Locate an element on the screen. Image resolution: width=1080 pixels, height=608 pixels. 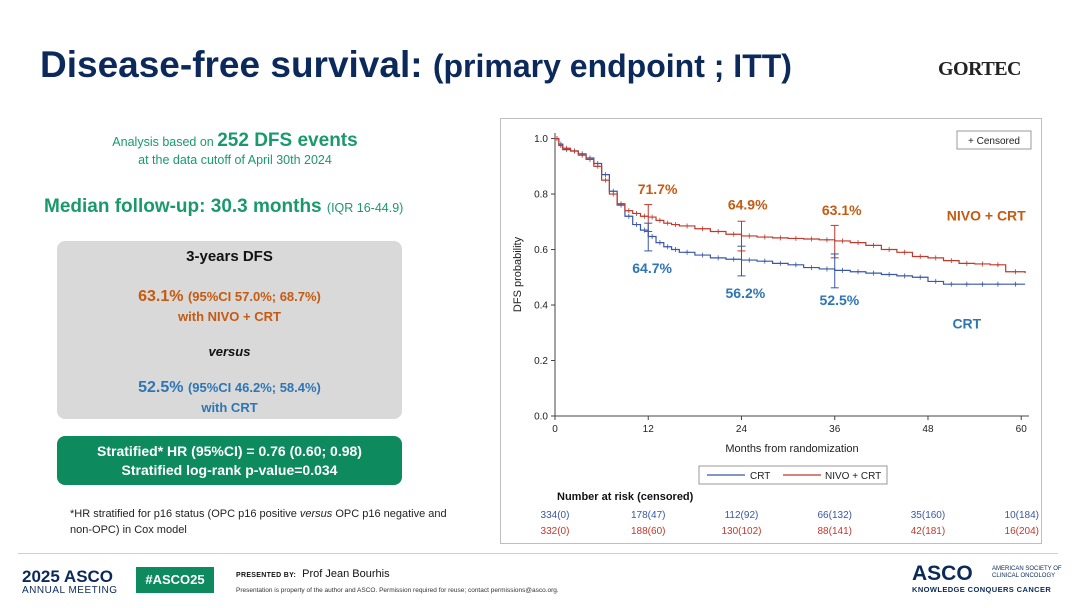
risk-table-cell: 10(184) is located at coordinates (1022, 515).